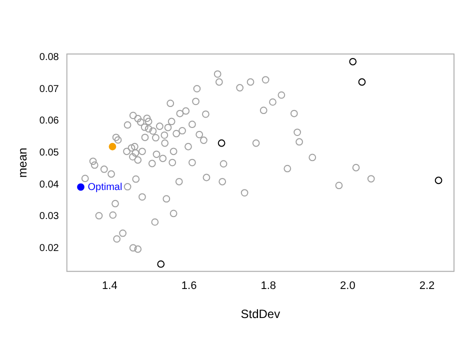 This screenshot has height=338, width=474. What do you see at coordinates (49, 184) in the screenshot?
I see `y-tick-label: 0.04` at bounding box center [49, 184].